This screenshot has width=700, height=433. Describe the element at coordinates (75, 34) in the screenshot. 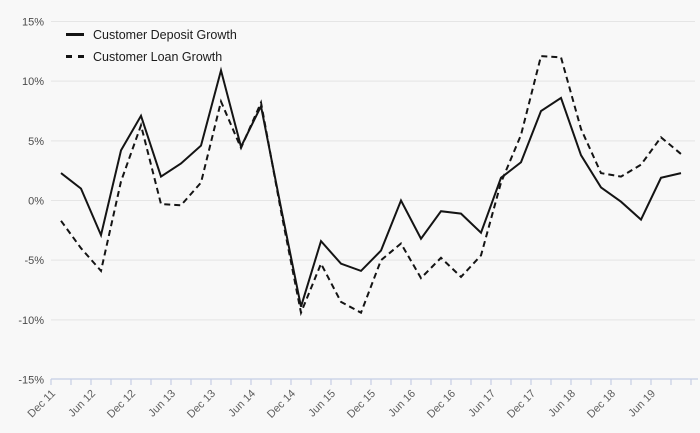

I see `solid-line-swatch-icon` at that location.